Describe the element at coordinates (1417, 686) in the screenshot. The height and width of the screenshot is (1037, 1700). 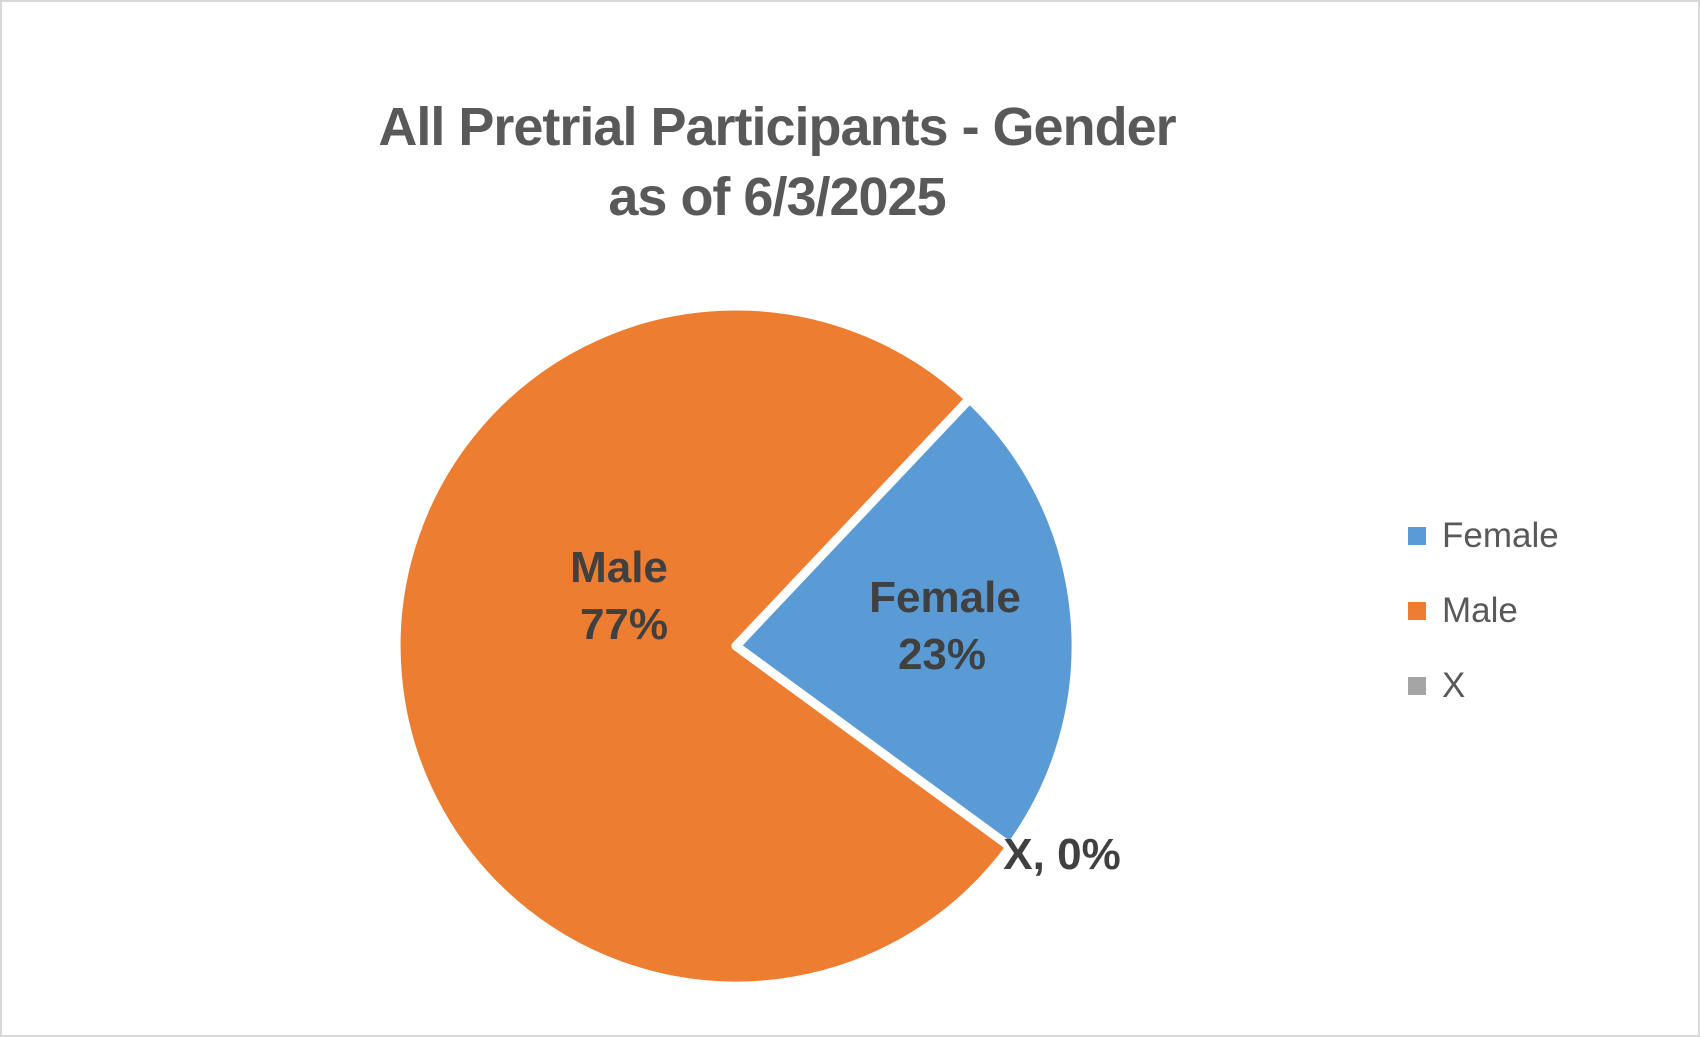
I see `x-legend-marker-icon` at that location.